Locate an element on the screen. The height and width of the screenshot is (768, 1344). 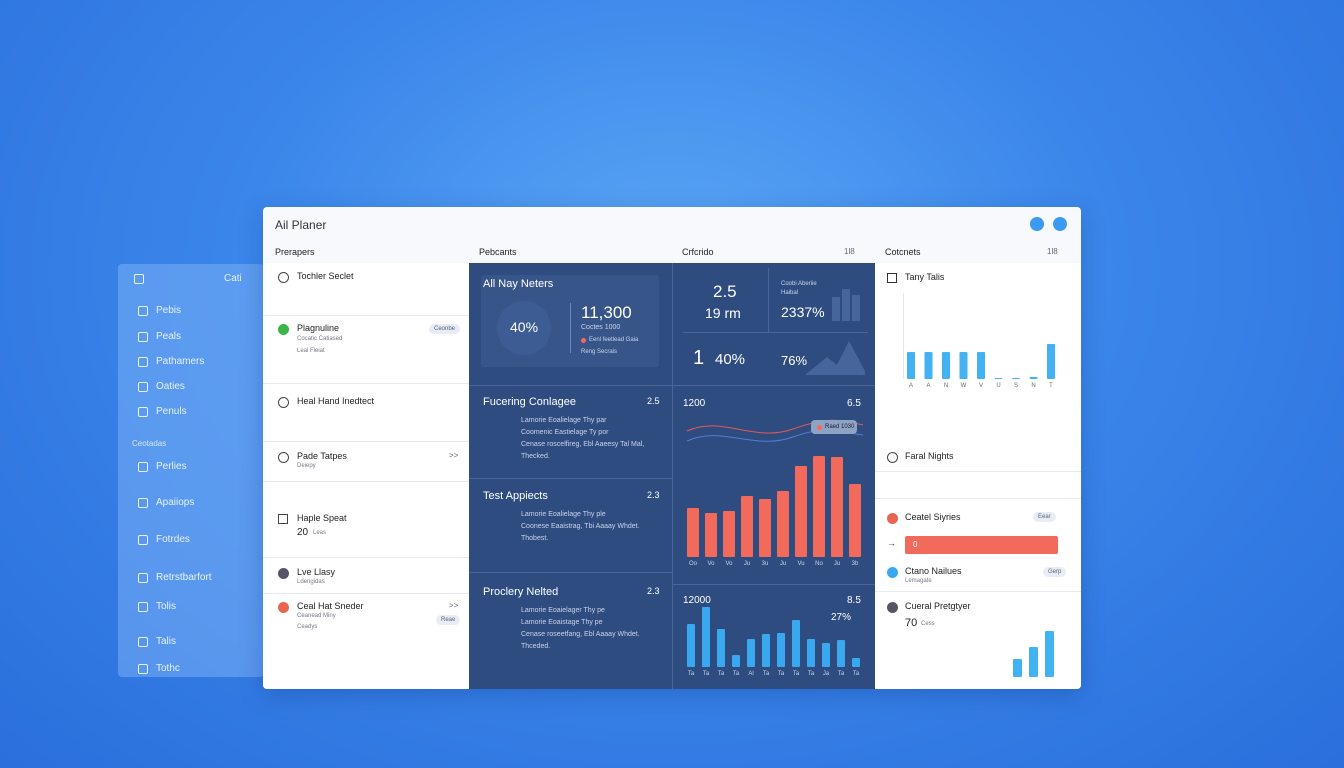
card-score: 2.3 is located at coordinates (653, 495).